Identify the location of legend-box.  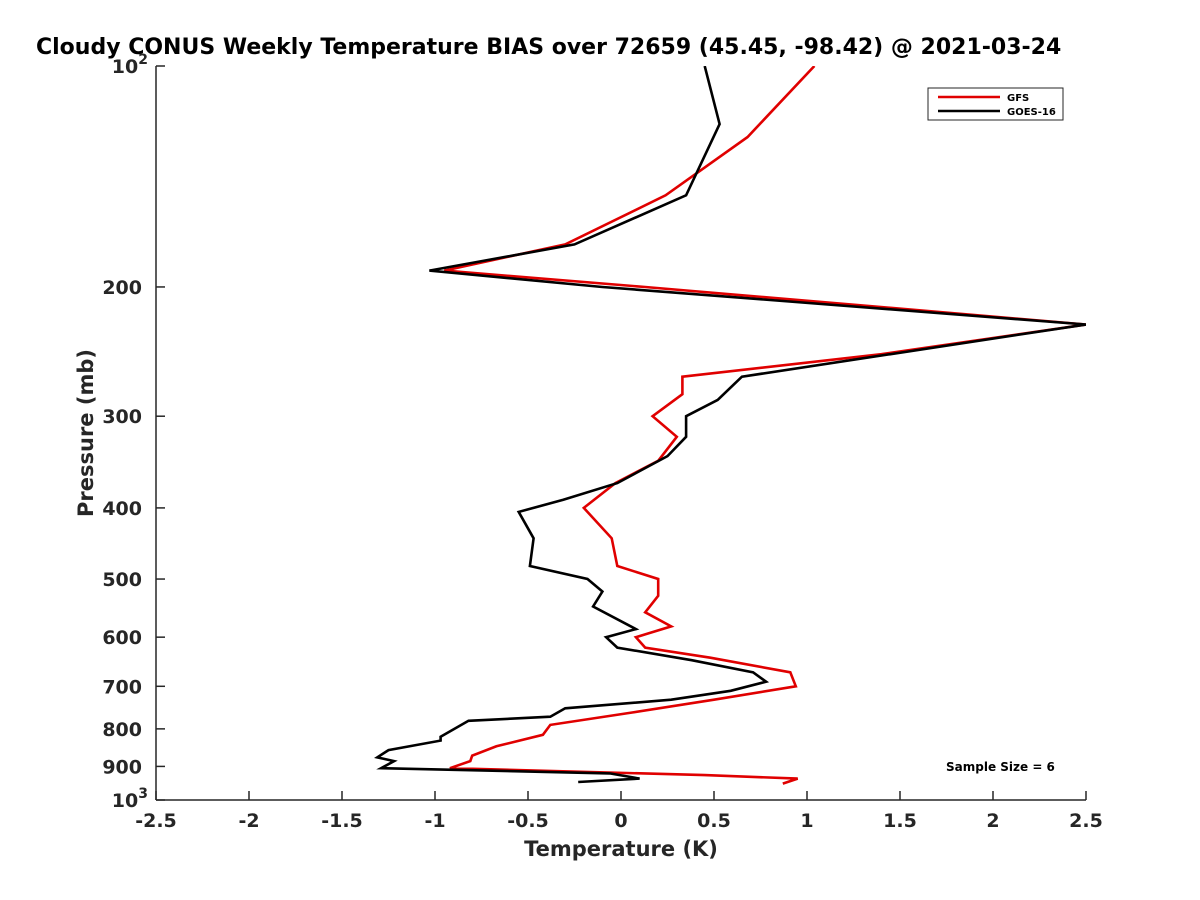
(995, 104).